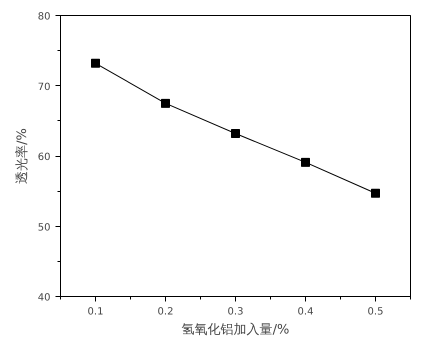 This screenshot has width=437, height=347. I want to click on x-tick-label: 0.1, so click(96, 312).